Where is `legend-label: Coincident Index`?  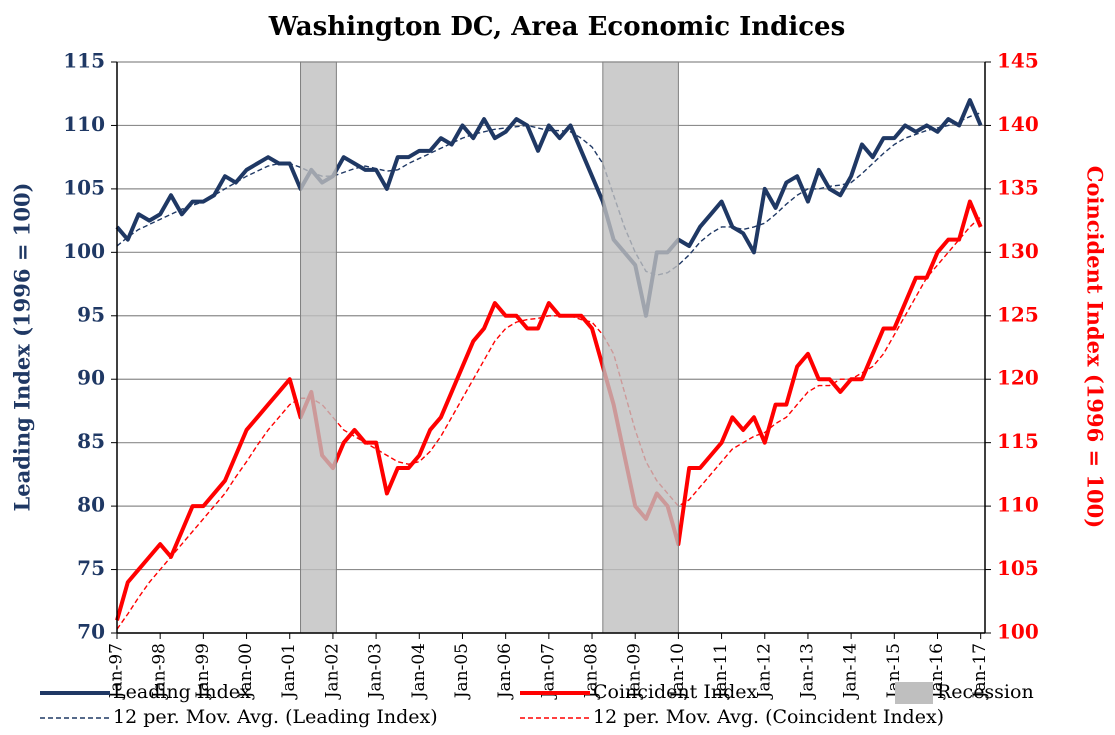 legend-label: Coincident Index is located at coordinates (675, 692).